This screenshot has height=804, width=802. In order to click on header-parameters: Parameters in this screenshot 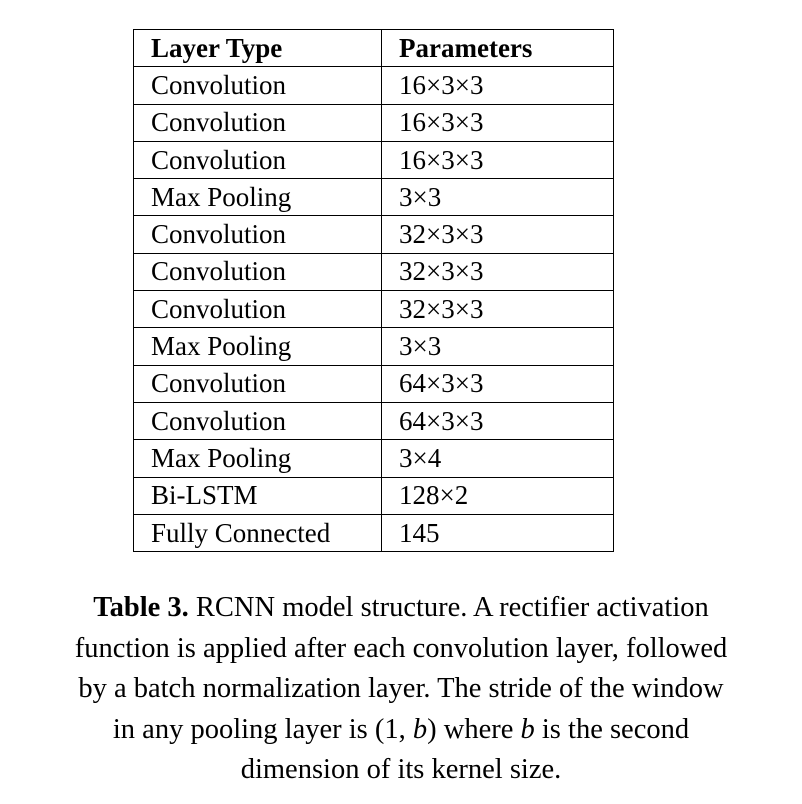, I will do `click(497, 48)`.